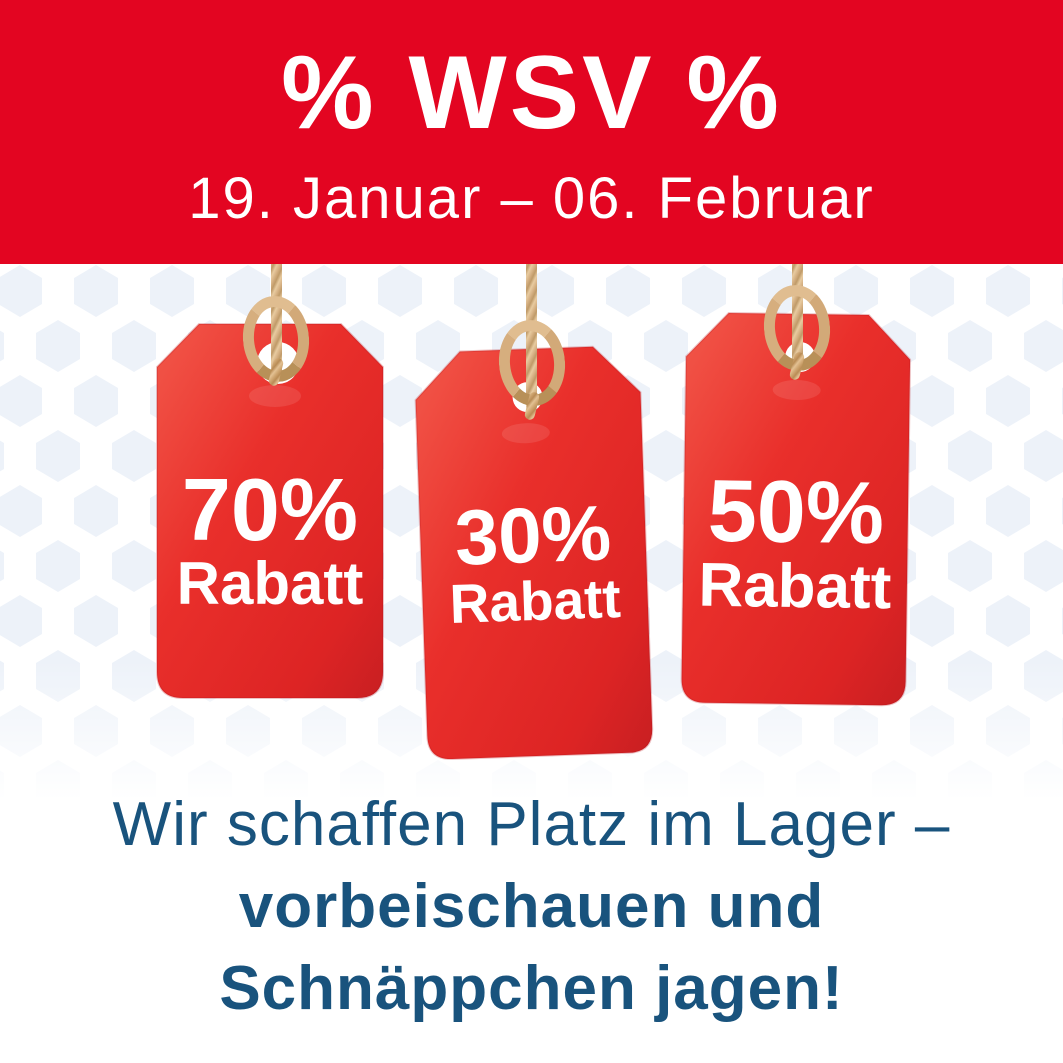 The width and height of the screenshot is (1063, 1063). What do you see at coordinates (531, 988) in the screenshot?
I see `slogan-line-3: Schnäppchen jagen!` at bounding box center [531, 988].